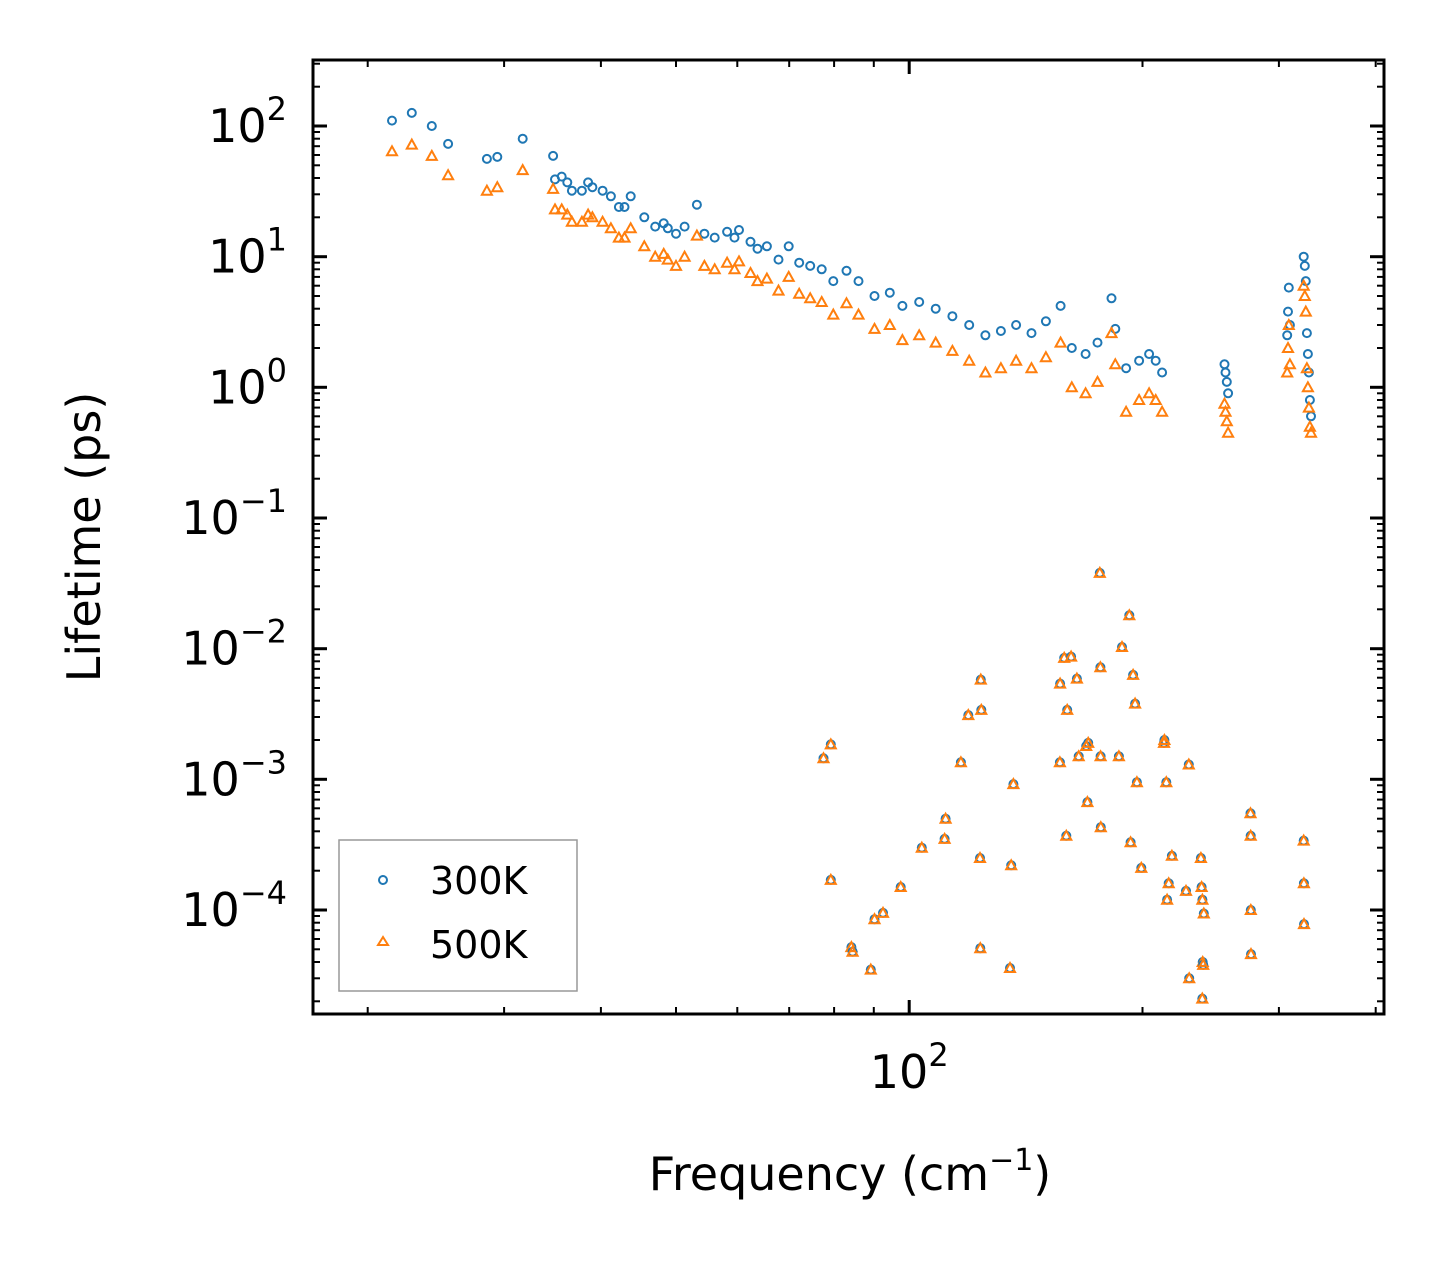 The image size is (1443, 1265). Describe the element at coordinates (234, 905) in the screenshot. I see `y-tick-label: 10⁻⁴` at that location.